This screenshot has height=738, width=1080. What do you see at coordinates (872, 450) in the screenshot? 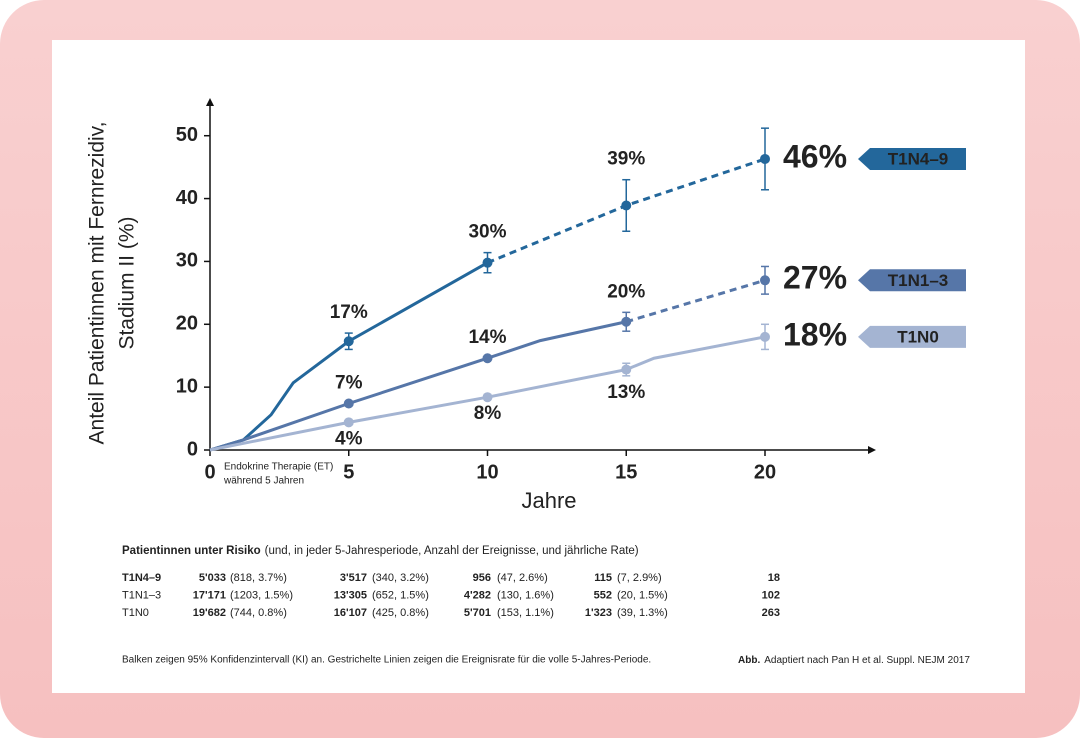
I see `x-axis-arrow` at bounding box center [872, 450].